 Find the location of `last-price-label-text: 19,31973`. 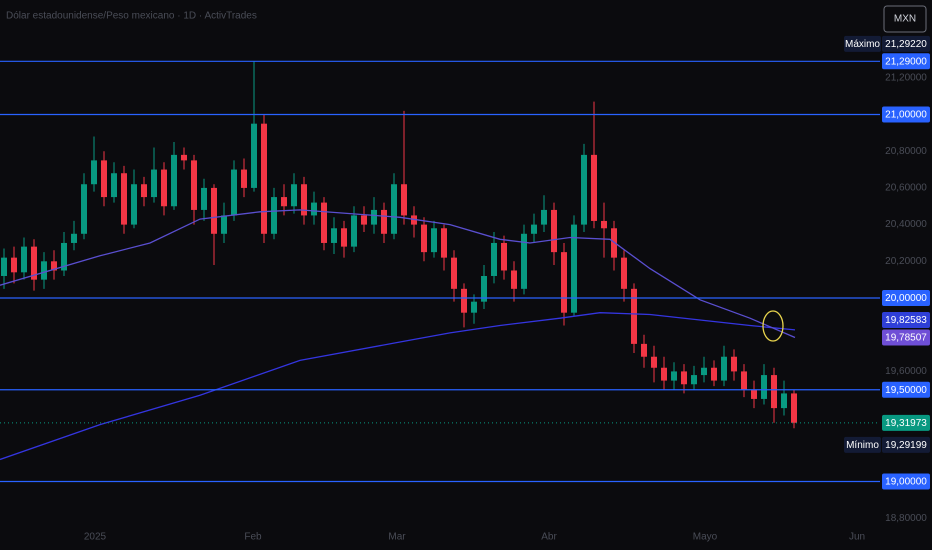

last-price-label-text: 19,31973 is located at coordinates (906, 423).